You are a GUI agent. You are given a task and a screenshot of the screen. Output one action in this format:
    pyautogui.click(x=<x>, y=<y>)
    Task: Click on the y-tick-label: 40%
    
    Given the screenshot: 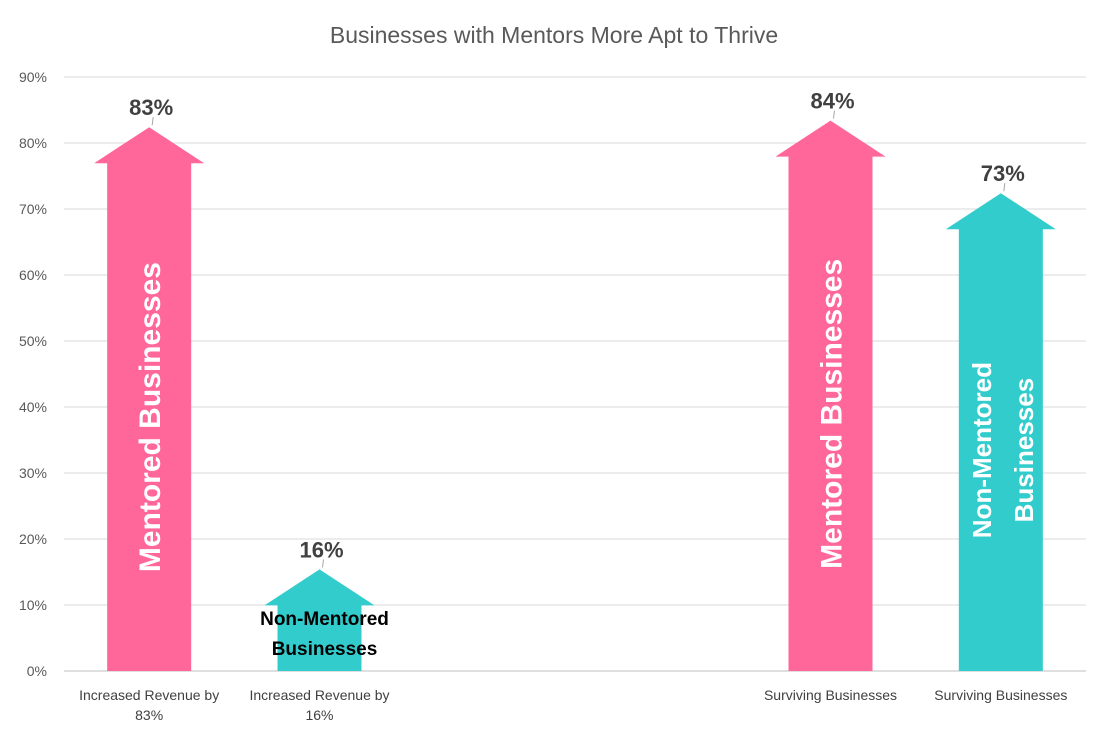 What is the action you would take?
    pyautogui.click(x=33, y=407)
    